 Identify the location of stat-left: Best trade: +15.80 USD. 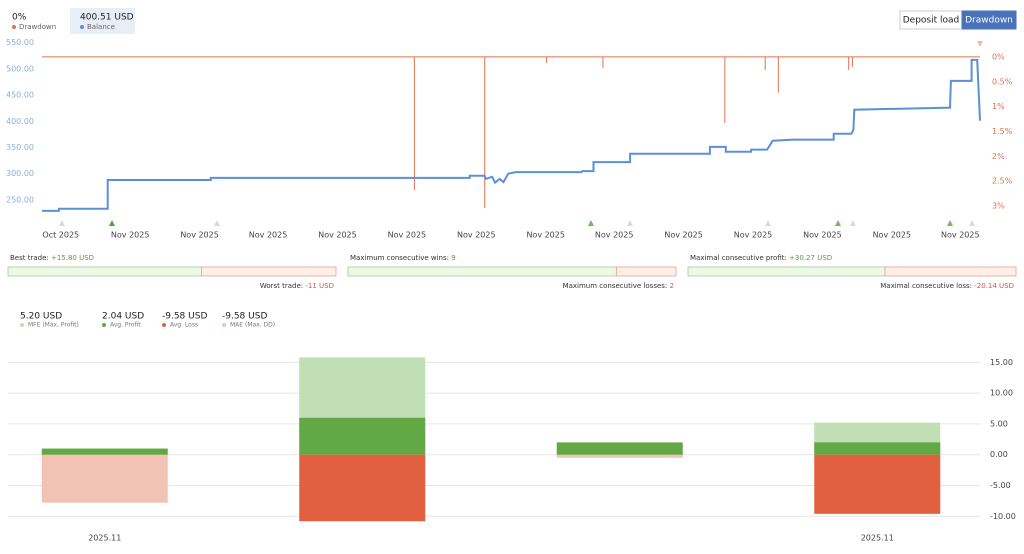
(52, 258).